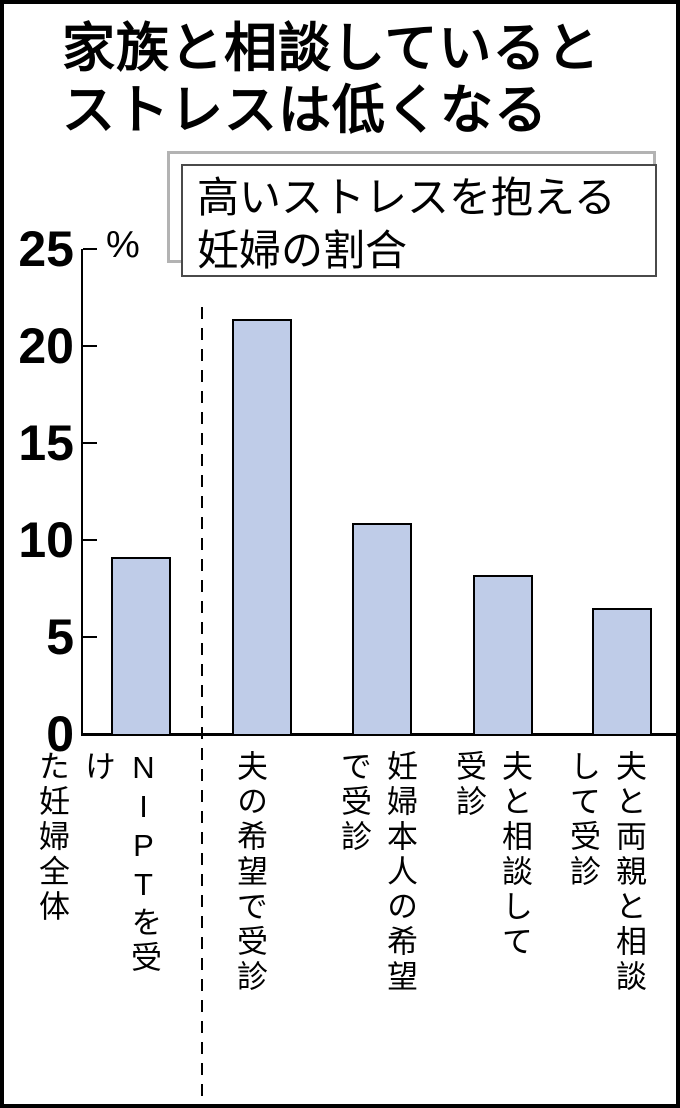 The height and width of the screenshot is (1108, 680). I want to click on y-tick-label-25: 25, so click(46, 249).